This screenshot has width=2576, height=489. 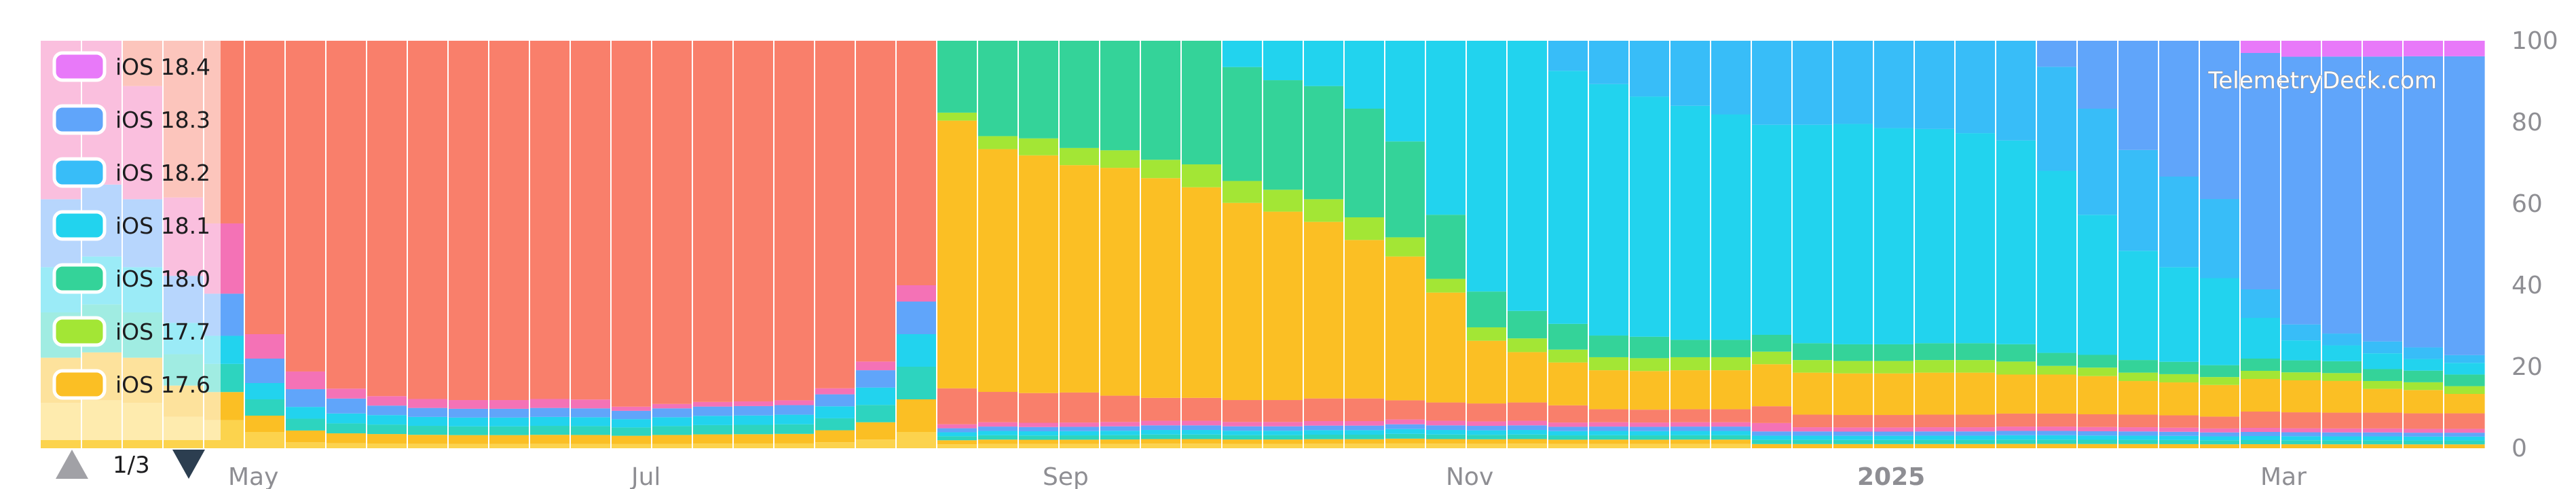 I want to click on bar-segment-ios-17-2-w40, so click(x=1690, y=437).